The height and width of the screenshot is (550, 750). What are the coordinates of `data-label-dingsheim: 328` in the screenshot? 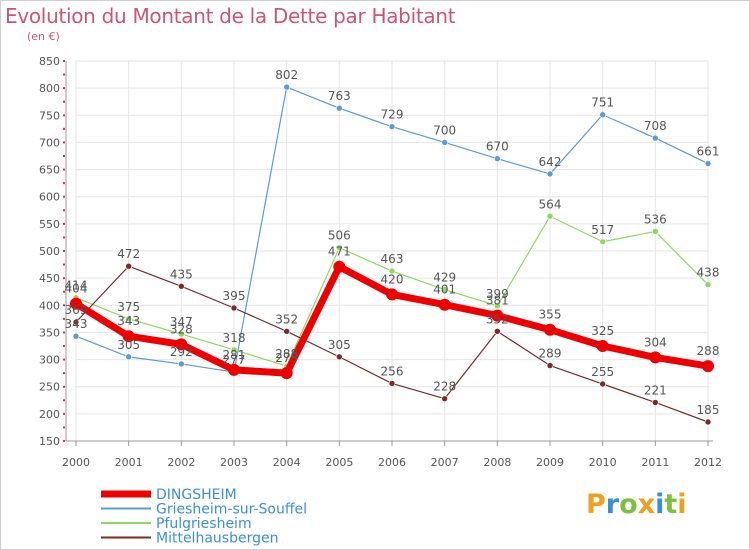 It's located at (181, 329).